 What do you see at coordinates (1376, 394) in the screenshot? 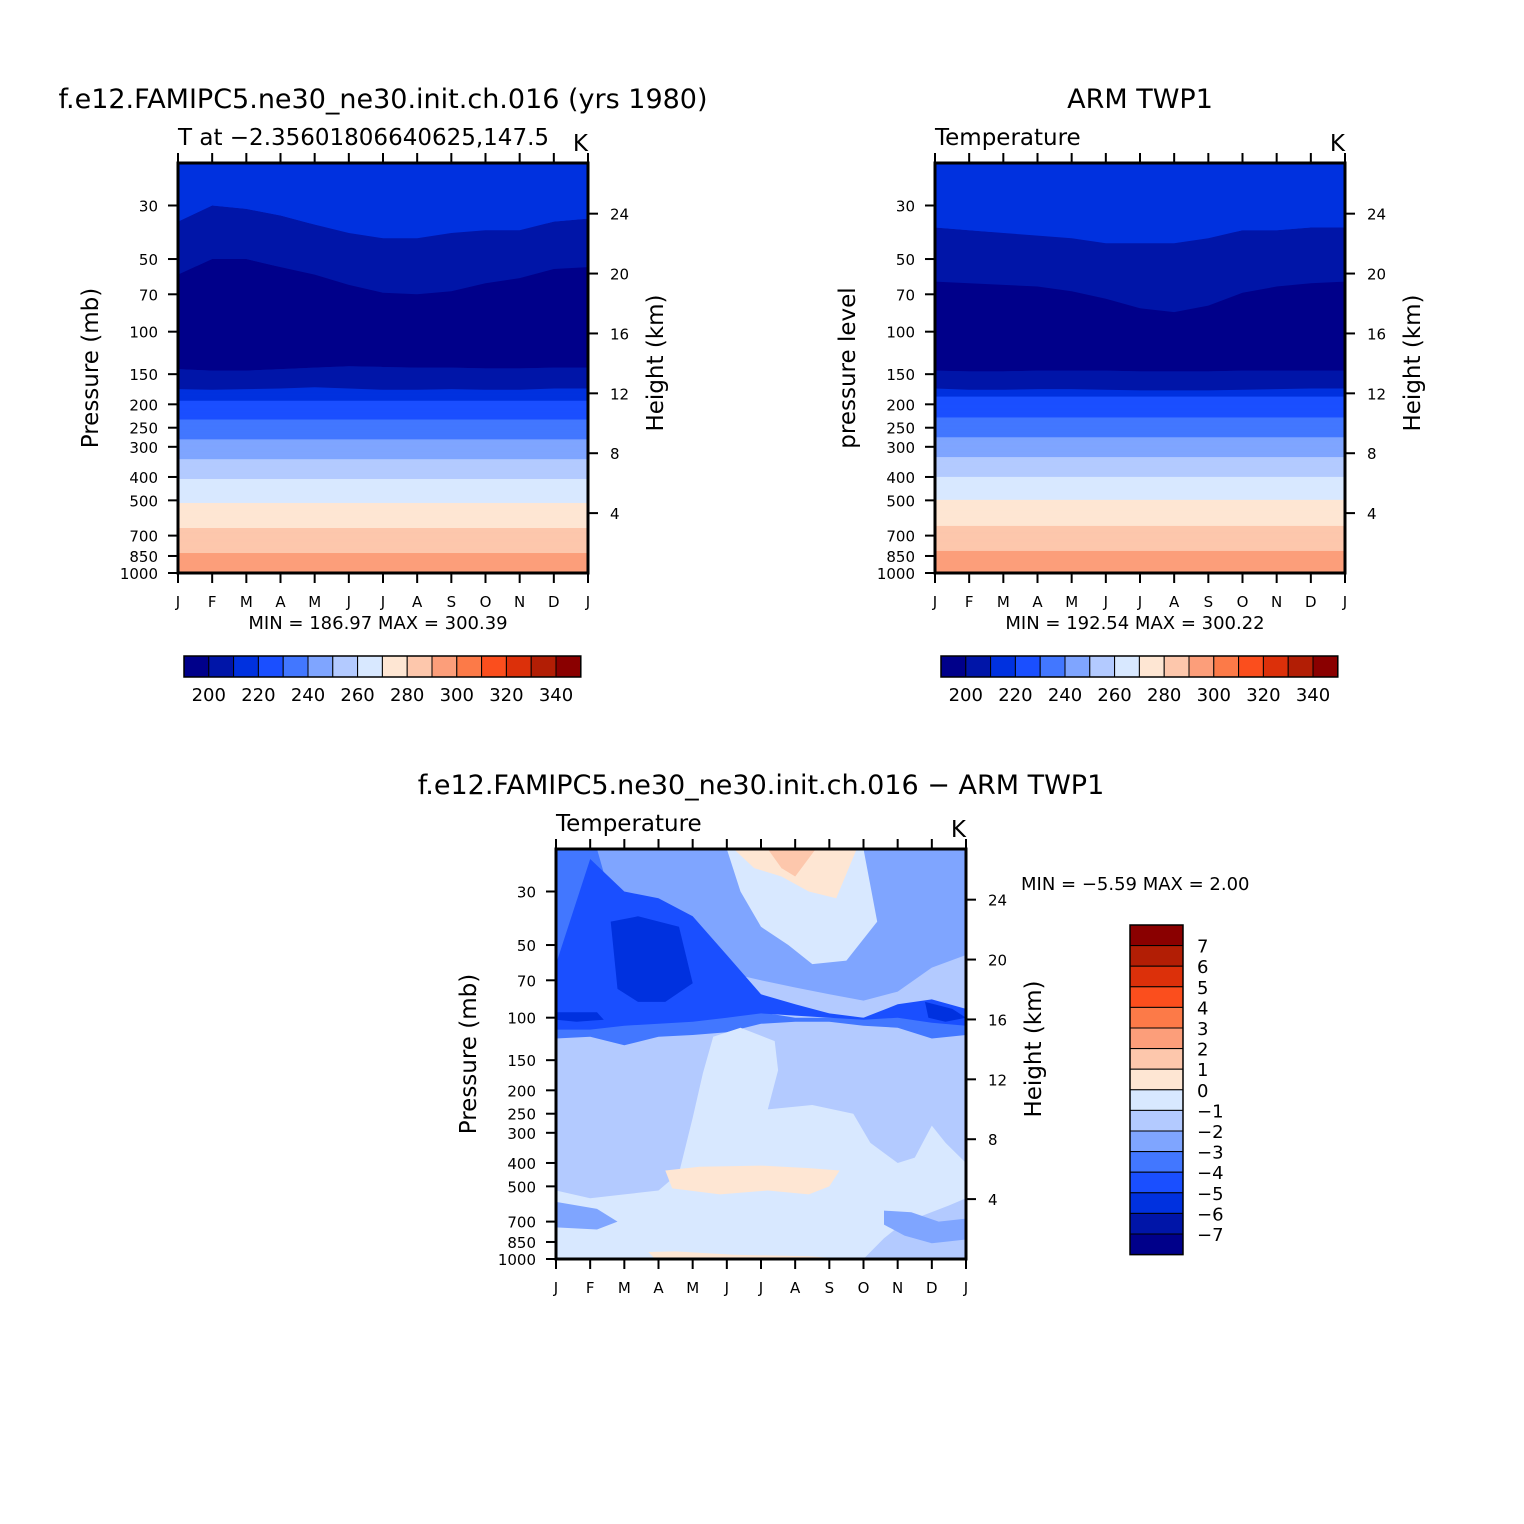
I see `height-tick-label: 12` at bounding box center [1376, 394].